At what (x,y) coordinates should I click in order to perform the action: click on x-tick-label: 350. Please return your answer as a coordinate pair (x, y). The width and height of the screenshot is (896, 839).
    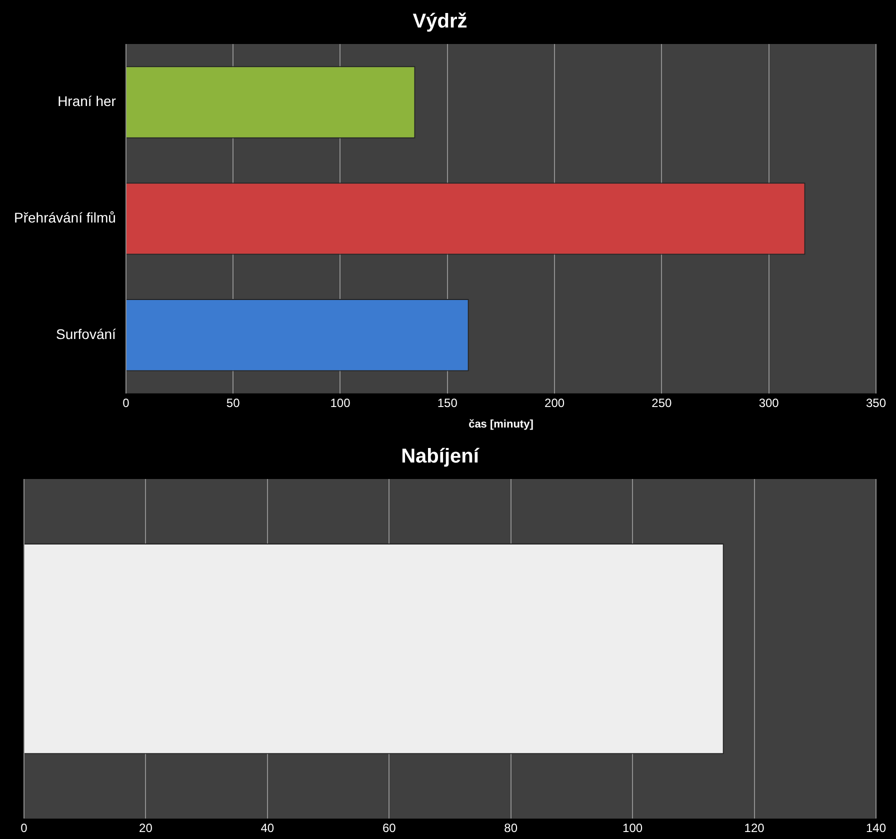
    Looking at the image, I should click on (876, 403).